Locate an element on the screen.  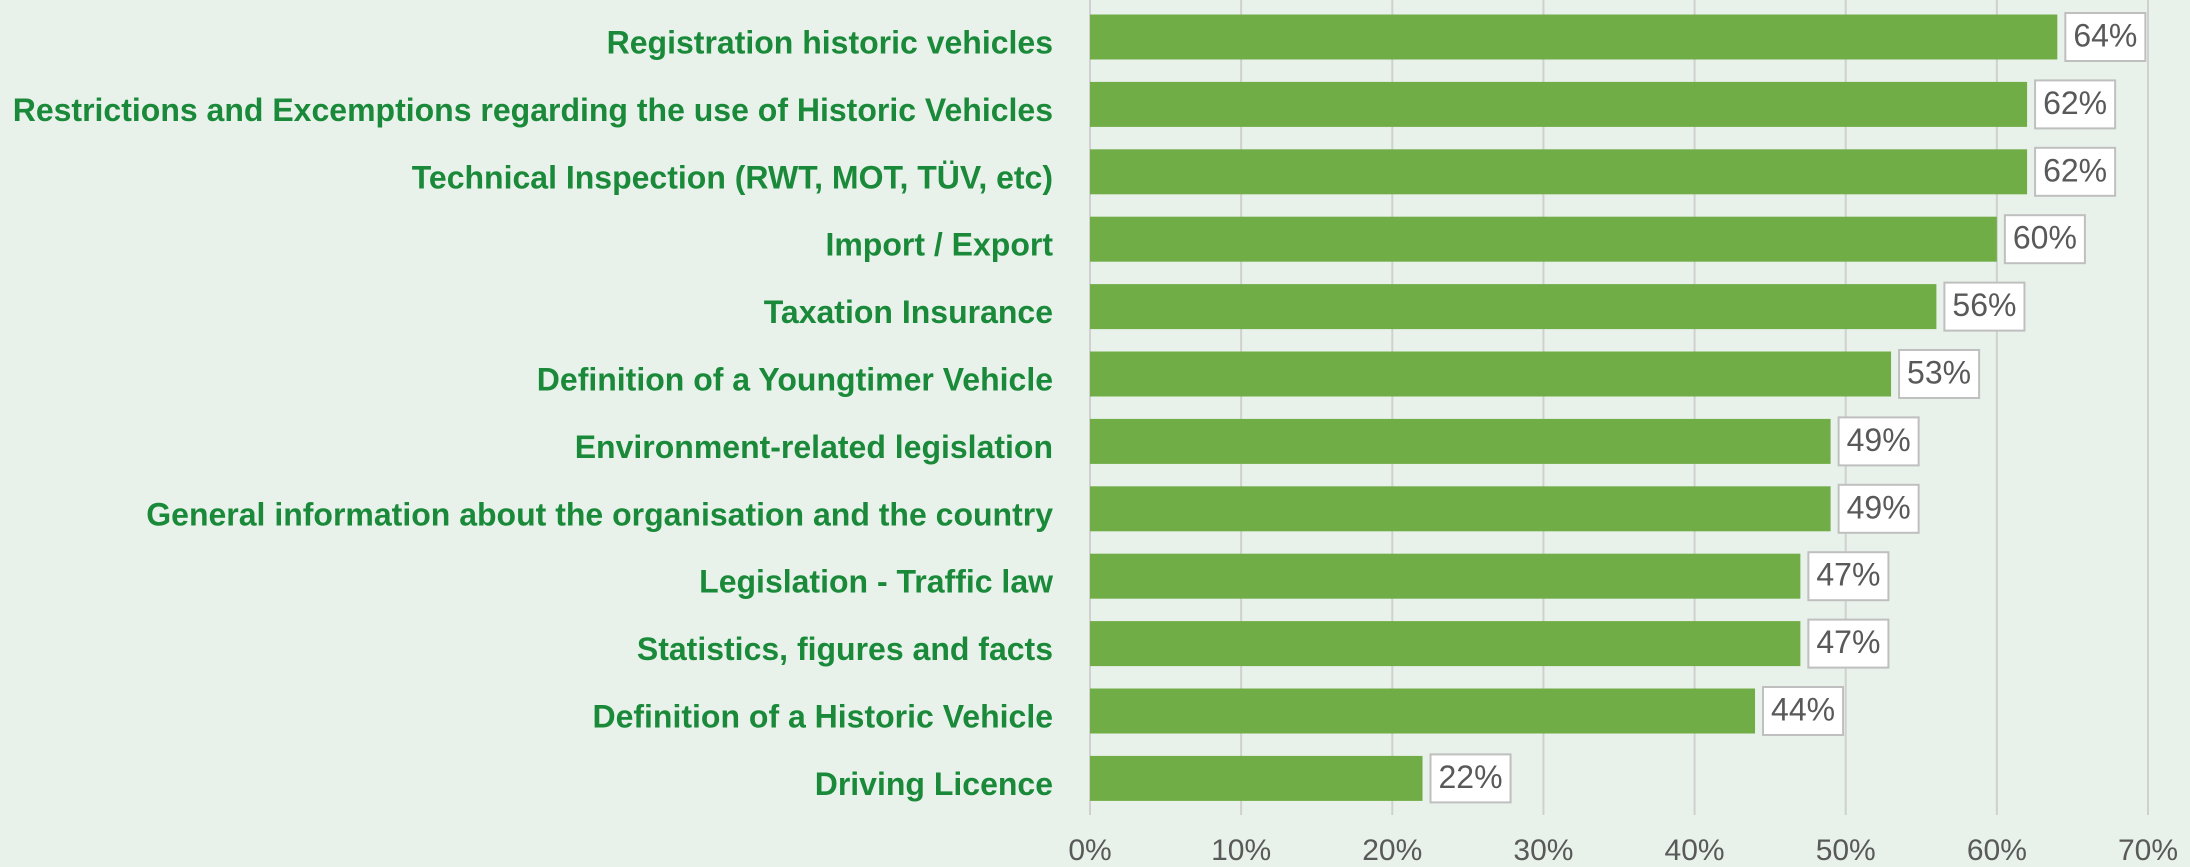
x-tick-label: 30% is located at coordinates (1543, 850).